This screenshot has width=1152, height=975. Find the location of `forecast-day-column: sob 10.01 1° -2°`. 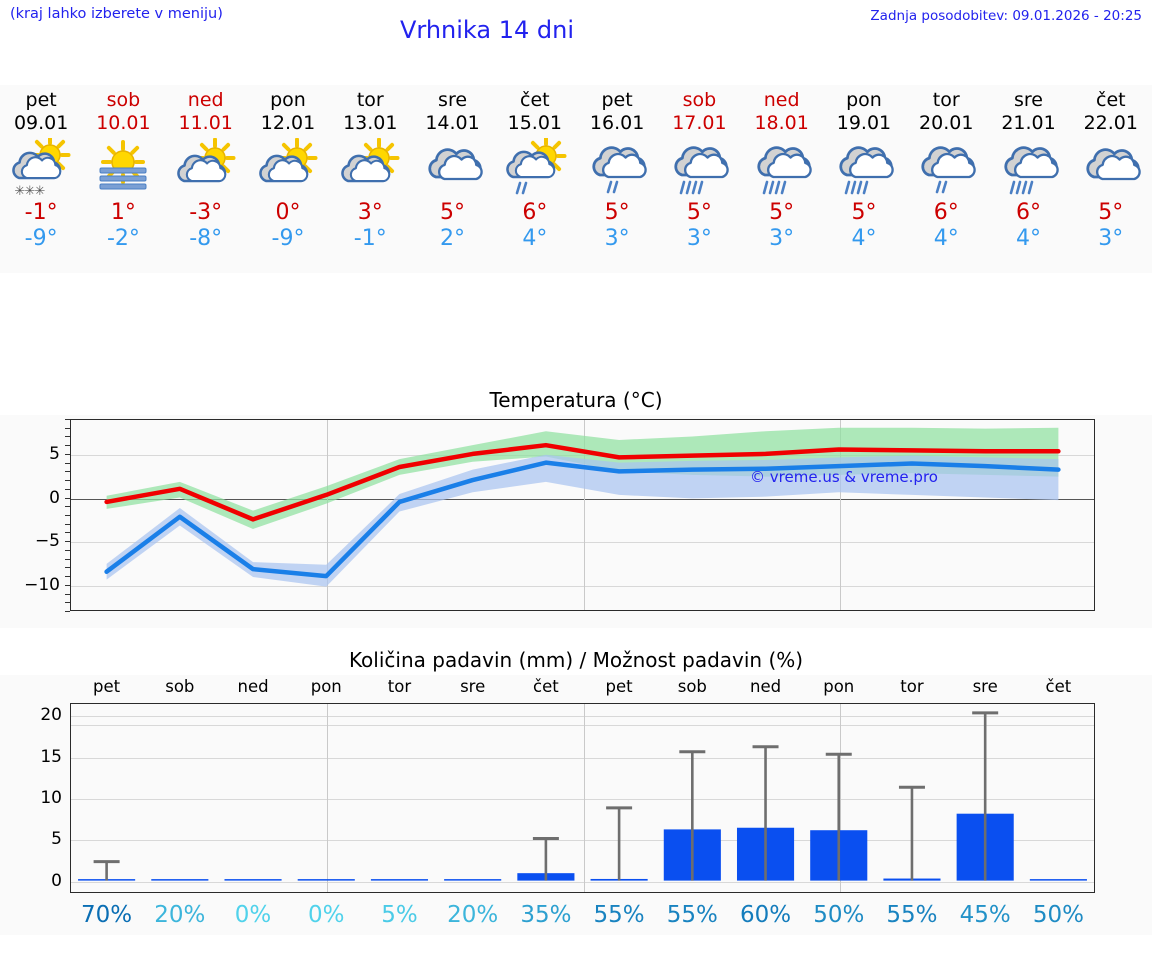

forecast-day-column: sob 10.01 1° -2° is located at coordinates (123, 179).